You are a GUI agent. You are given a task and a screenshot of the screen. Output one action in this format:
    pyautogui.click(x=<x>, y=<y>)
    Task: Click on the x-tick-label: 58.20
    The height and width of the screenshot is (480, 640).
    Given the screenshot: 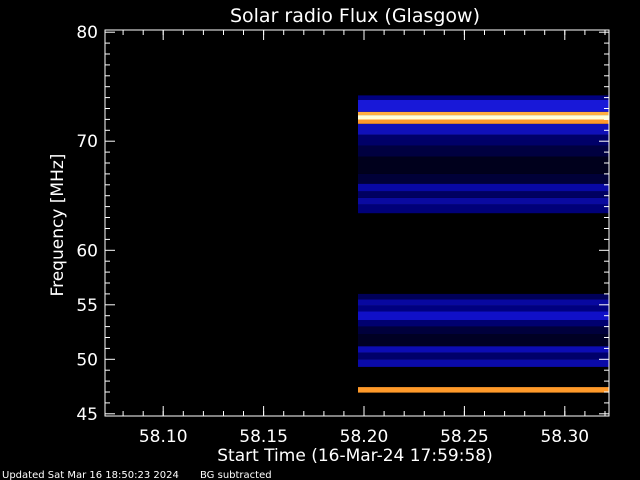 What is the action you would take?
    pyautogui.click(x=364, y=437)
    